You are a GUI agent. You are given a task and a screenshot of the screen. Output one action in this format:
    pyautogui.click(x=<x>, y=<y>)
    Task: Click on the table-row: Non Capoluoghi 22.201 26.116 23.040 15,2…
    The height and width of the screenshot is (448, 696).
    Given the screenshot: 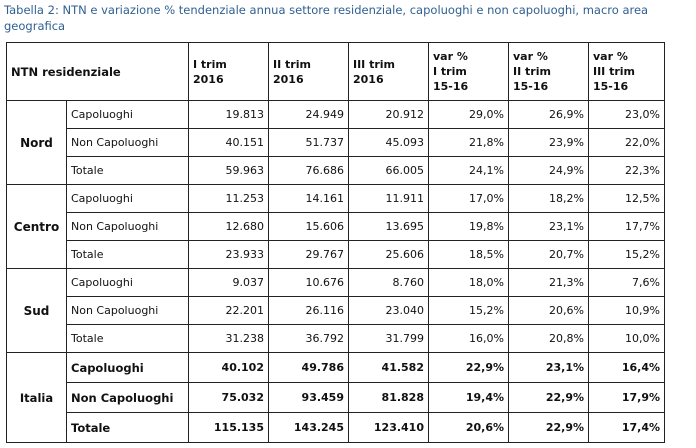 What is the action you would take?
    pyautogui.click(x=336, y=310)
    